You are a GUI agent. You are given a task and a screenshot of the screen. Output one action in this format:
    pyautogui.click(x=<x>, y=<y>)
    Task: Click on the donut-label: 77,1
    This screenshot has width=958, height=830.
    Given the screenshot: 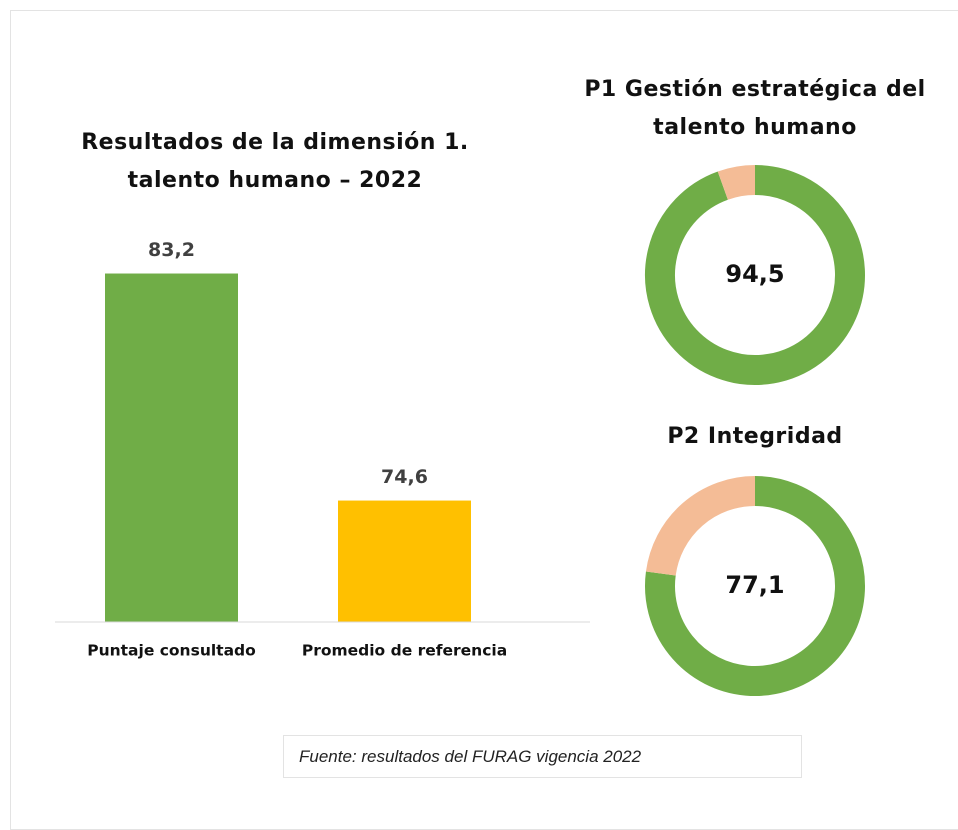 What is the action you would take?
    pyautogui.click(x=754, y=585)
    